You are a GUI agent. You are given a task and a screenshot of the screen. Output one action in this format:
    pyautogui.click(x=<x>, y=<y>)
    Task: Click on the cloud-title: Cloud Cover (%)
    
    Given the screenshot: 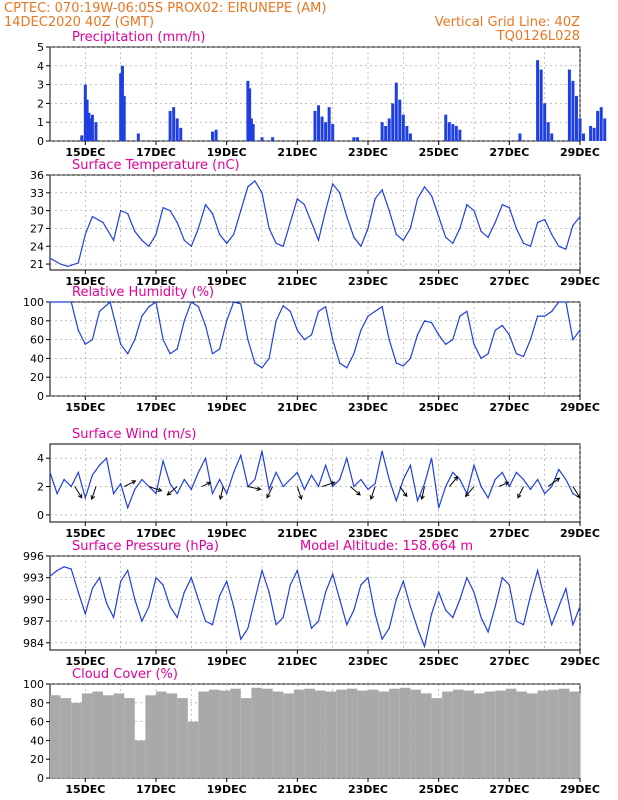 What is the action you would take?
    pyautogui.click(x=125, y=674)
    